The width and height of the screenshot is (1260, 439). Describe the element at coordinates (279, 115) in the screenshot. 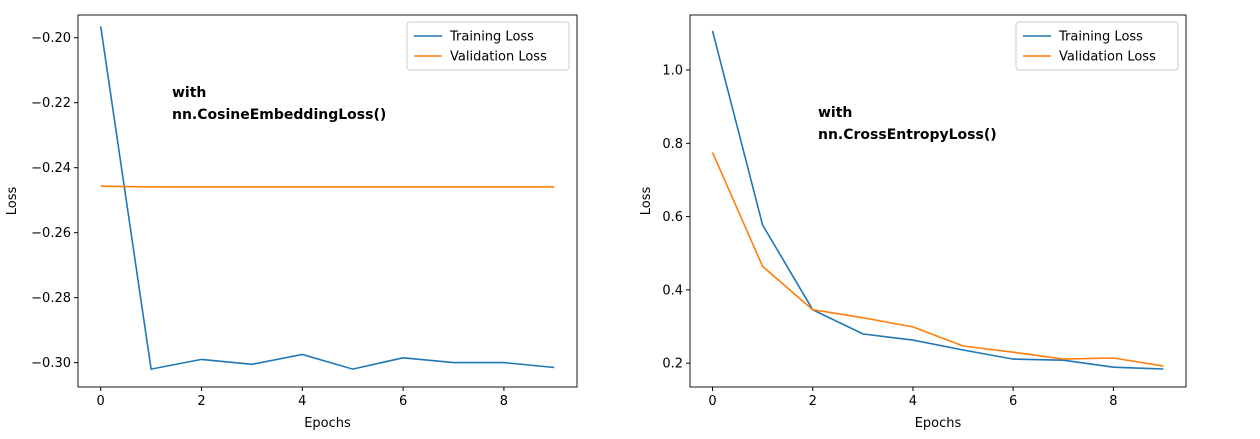

I see `annotation-text: nn.CosineEmbeddingLoss()` at that location.